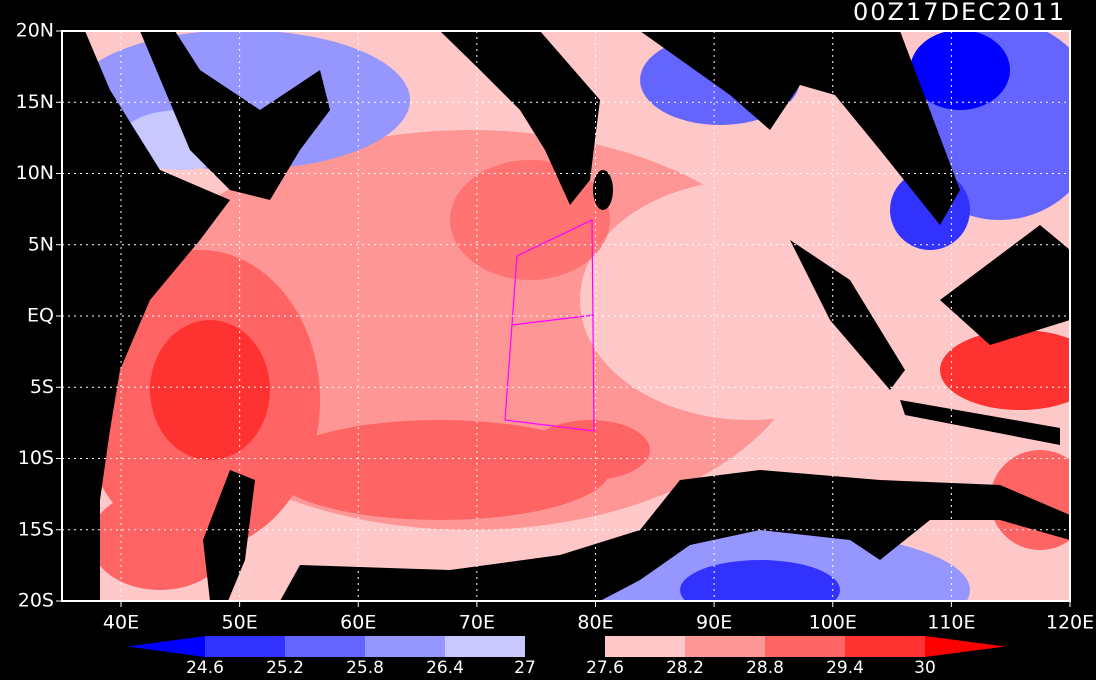  What do you see at coordinates (525, 668) in the screenshot?
I see `colorbar-label: 27` at bounding box center [525, 668].